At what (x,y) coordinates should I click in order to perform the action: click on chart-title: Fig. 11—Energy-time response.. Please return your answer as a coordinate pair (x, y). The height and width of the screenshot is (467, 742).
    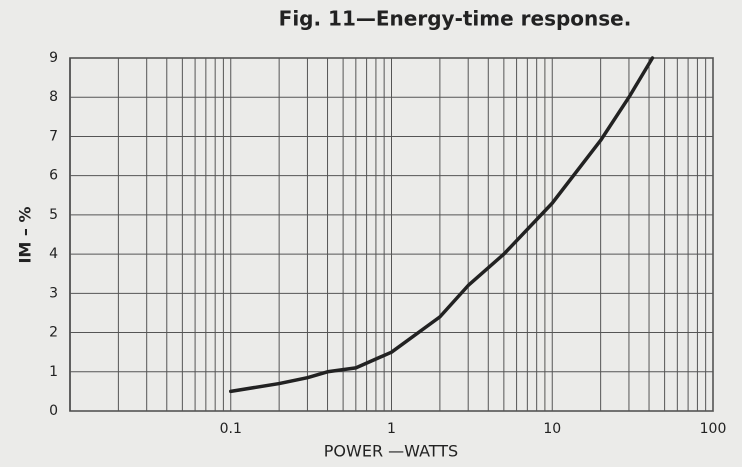
    Looking at the image, I should click on (455, 19).